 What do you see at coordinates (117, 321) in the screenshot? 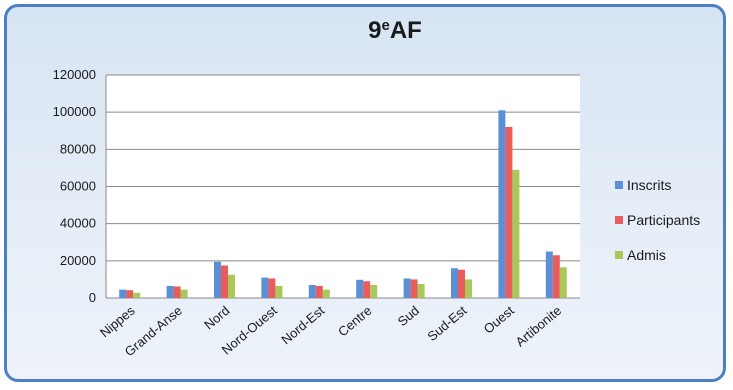
I see `x-tick-label: Nippes` at bounding box center [117, 321].